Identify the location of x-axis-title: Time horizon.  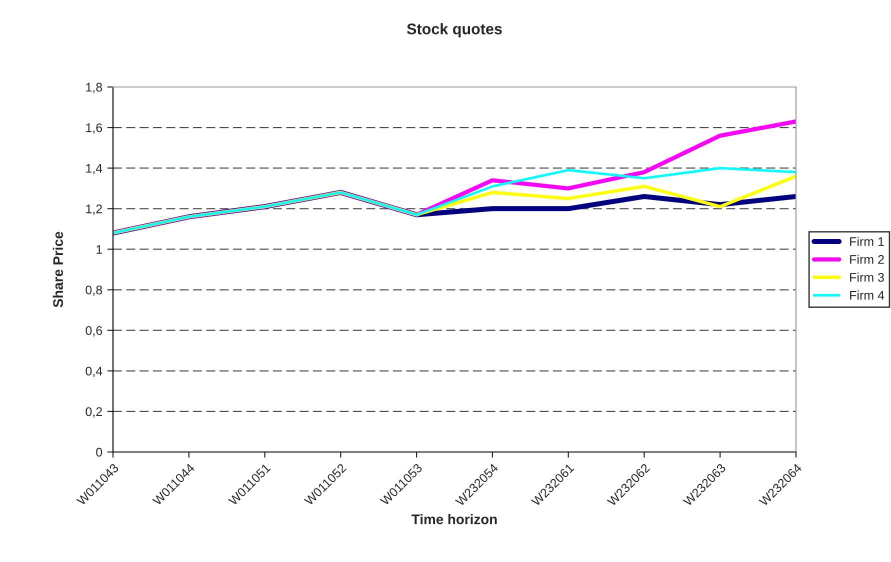
(454, 519).